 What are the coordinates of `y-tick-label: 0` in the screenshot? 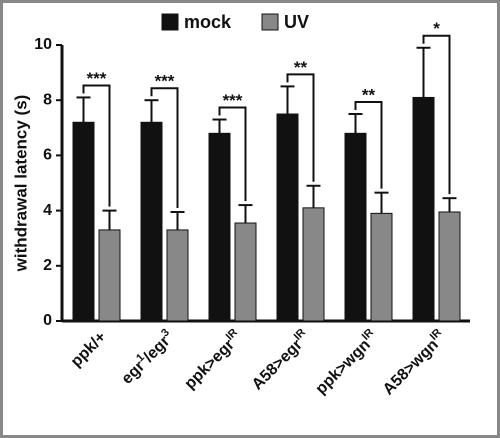 It's located at (47, 320).